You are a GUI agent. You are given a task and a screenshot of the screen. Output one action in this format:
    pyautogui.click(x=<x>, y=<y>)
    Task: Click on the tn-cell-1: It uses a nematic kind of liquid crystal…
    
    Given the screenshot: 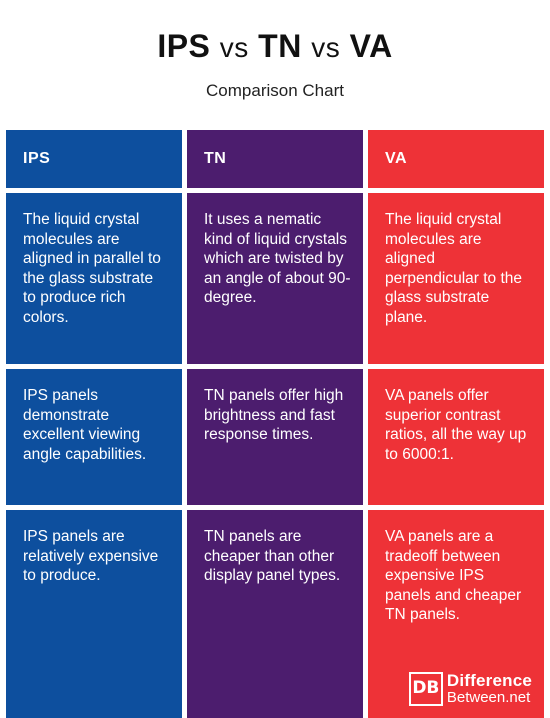 What is the action you would take?
    pyautogui.click(x=275, y=278)
    